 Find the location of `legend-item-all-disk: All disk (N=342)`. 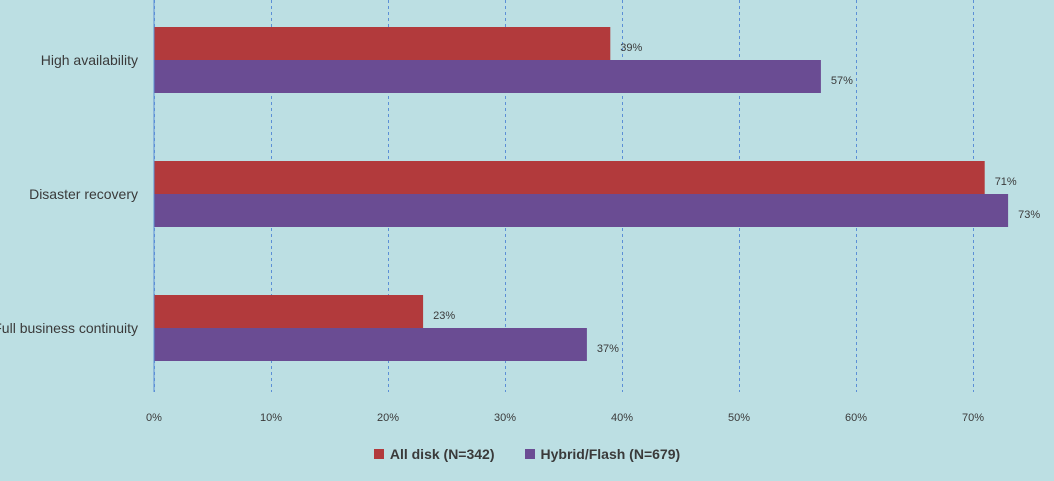

legend-item-all-disk: All disk (N=342) is located at coordinates (434, 454).